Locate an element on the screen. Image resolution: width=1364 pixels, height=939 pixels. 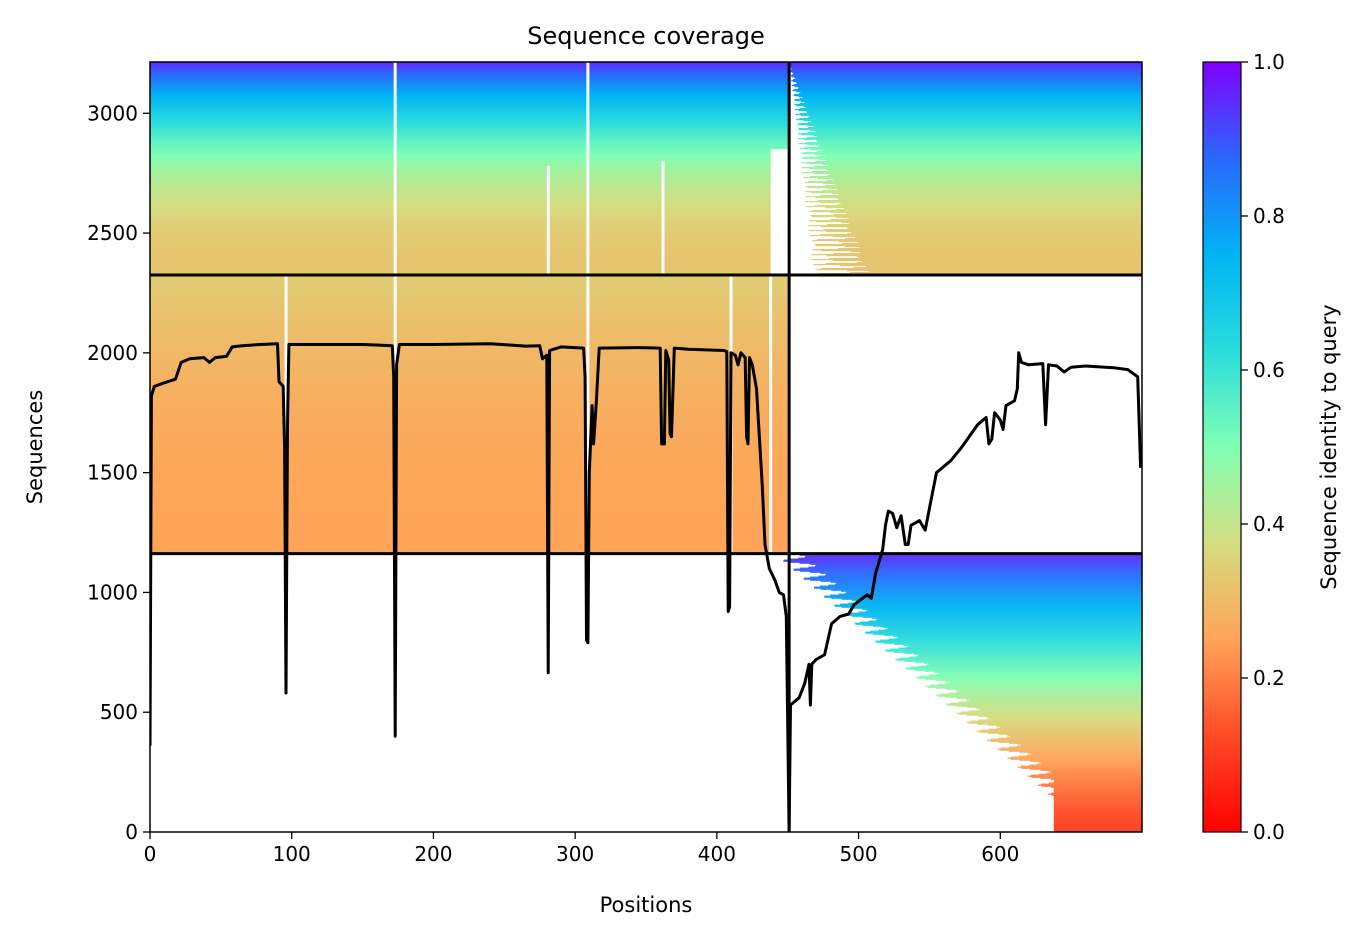
gap-column is located at coordinates (588, 308).